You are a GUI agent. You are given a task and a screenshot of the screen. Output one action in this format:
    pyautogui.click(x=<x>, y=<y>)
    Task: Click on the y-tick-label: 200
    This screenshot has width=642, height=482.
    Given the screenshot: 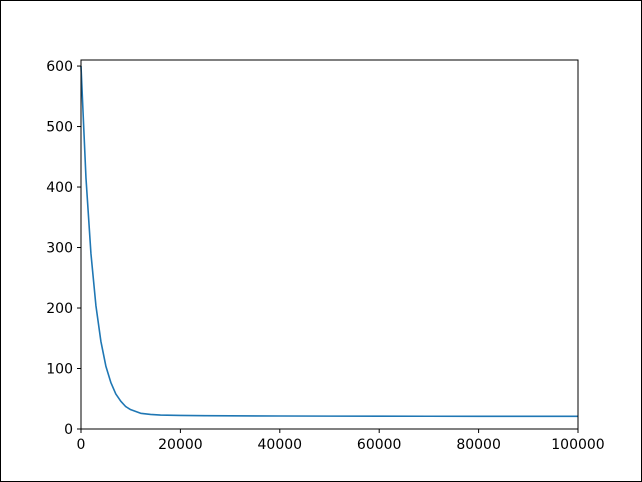 What is the action you would take?
    pyautogui.click(x=59, y=309)
    